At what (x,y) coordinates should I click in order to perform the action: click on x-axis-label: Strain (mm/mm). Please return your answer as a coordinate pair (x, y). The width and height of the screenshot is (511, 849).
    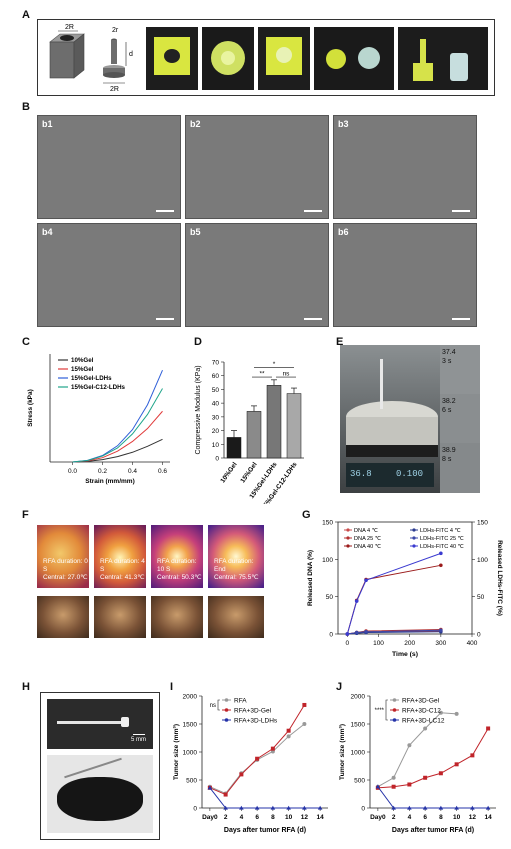
    Looking at the image, I should click on (109, 481).